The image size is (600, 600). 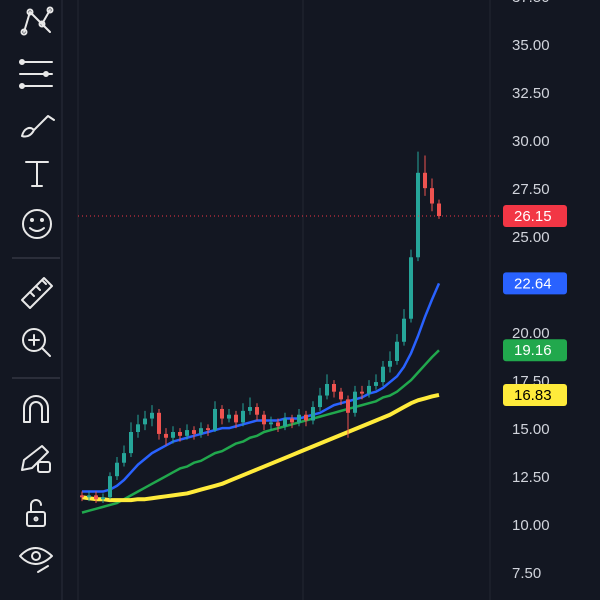 I want to click on y-tick-label: 37.50, so click(x=531, y=3).